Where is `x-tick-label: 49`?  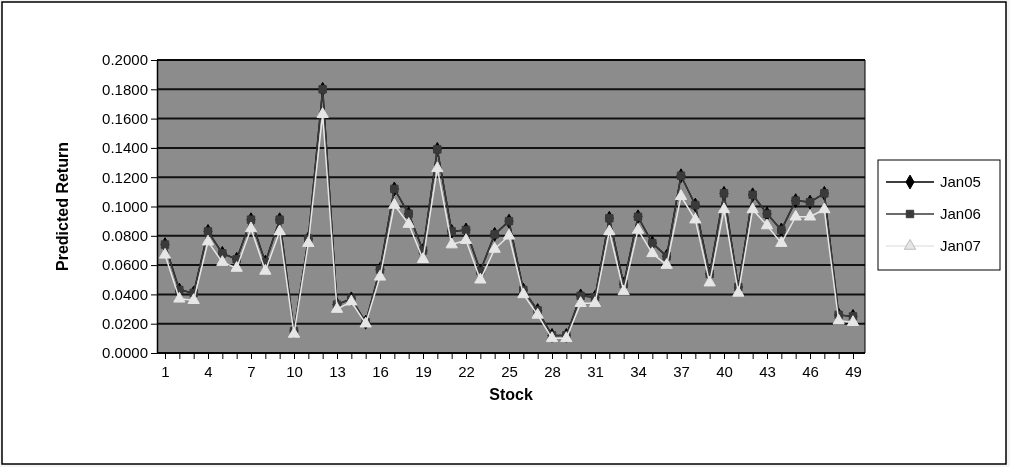
x-tick-label: 49 is located at coordinates (853, 371).